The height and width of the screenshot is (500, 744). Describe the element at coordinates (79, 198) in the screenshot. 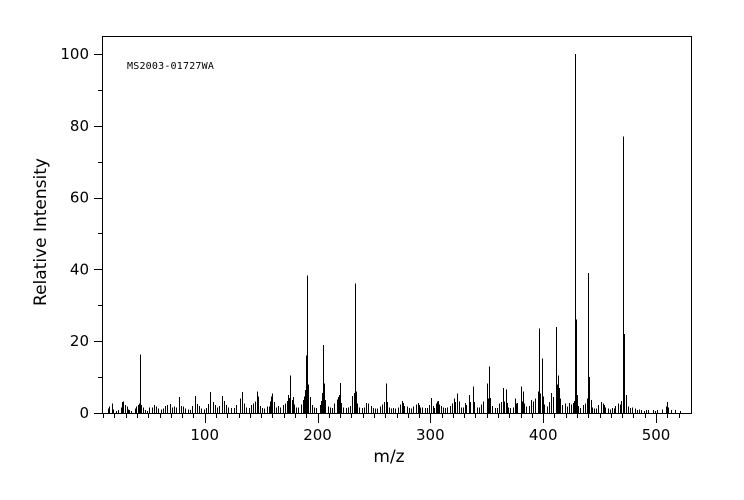

I see `y-tick-label: 60` at that location.